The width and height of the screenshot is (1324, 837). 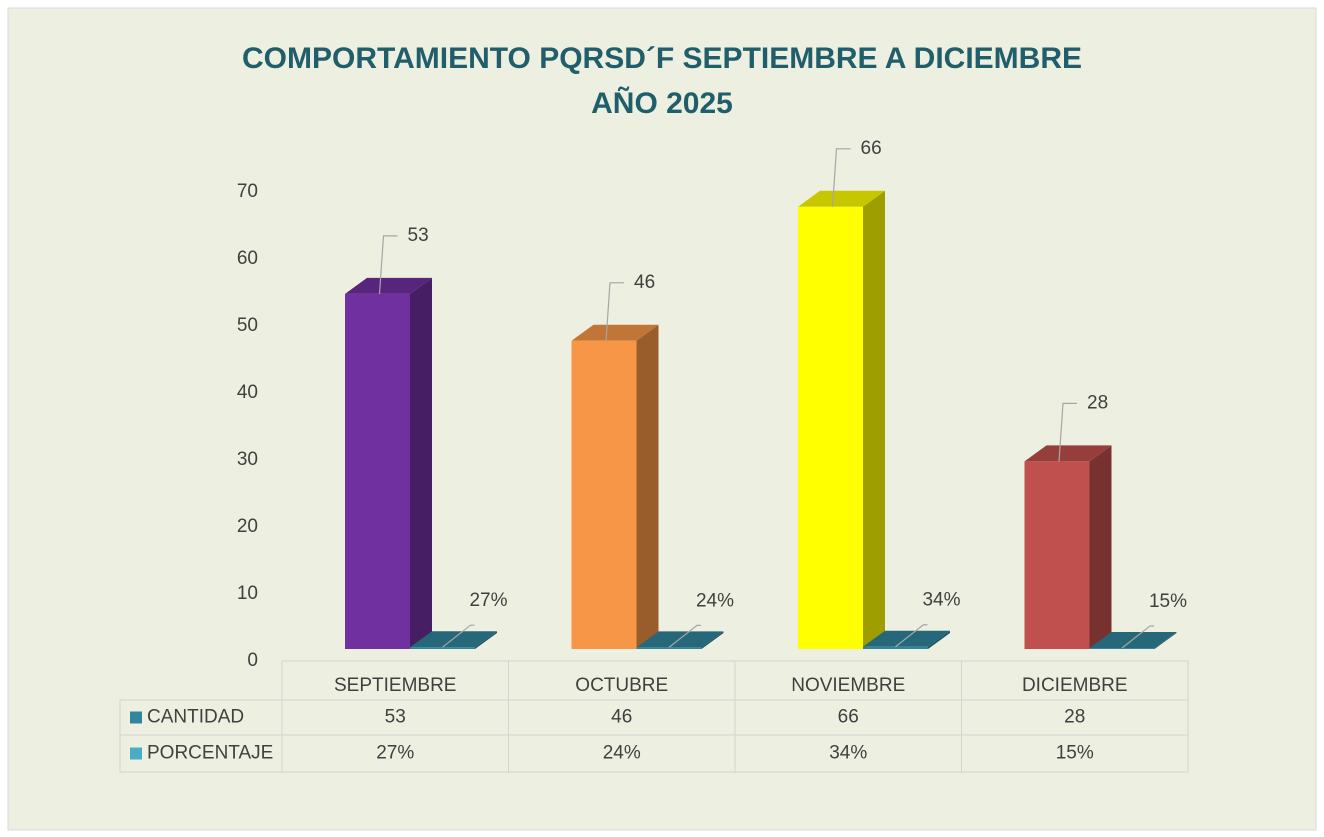 I want to click on y-tick-label: 20, so click(x=247, y=526).